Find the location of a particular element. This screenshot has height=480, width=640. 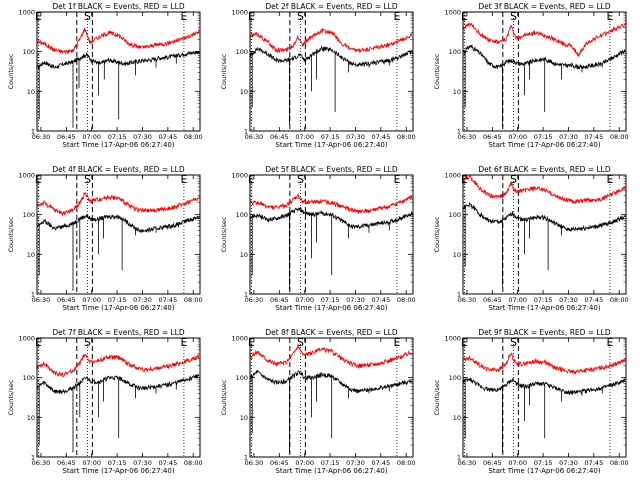

panel-title: Det 3f BLACK = Events, RED = LLD is located at coordinates (544, 6).